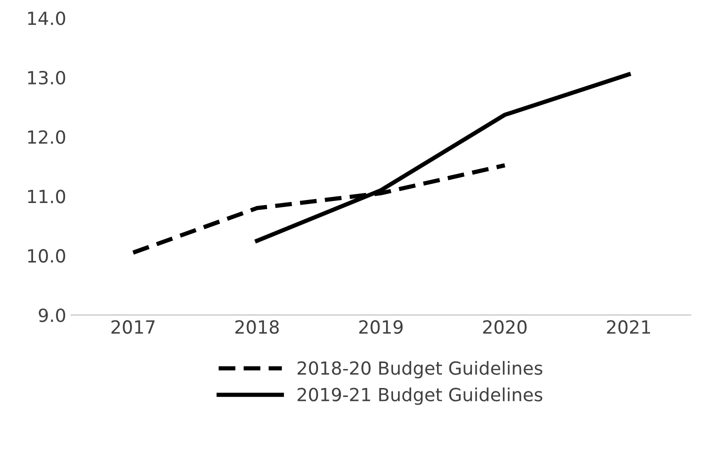  I want to click on x-tick-label: 2020, so click(505, 327).